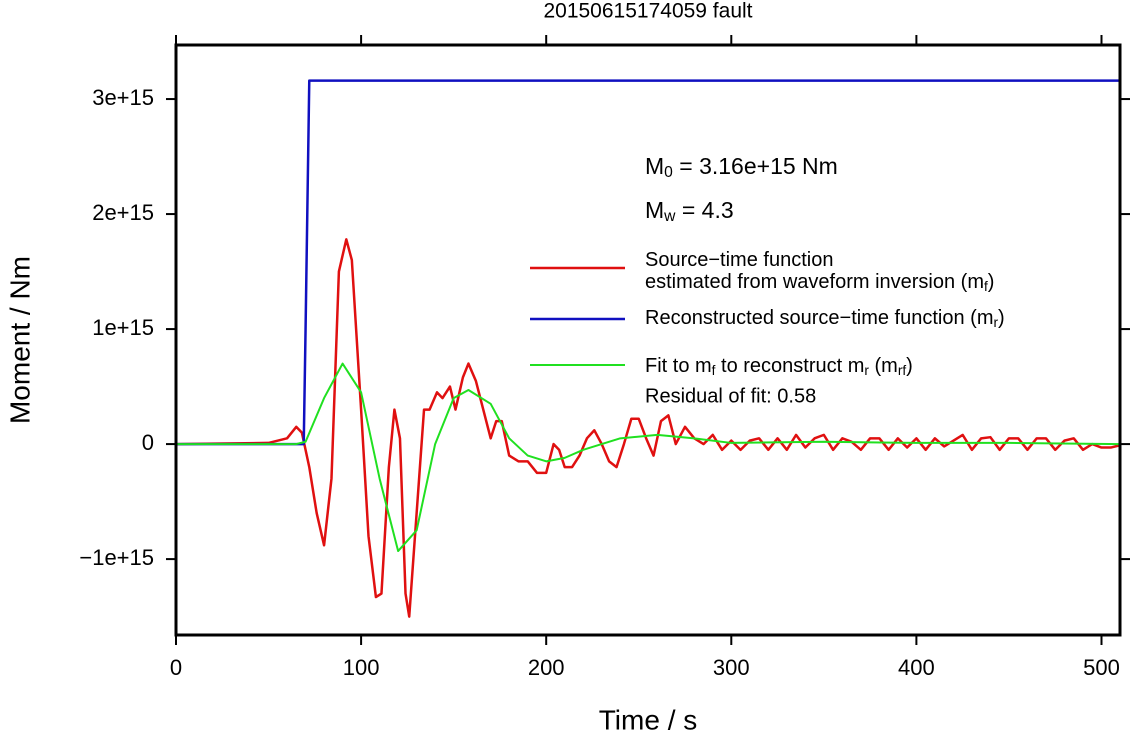 The width and height of the screenshot is (1134, 736). Describe the element at coordinates (819, 318) in the screenshot. I see `text-part: Reconstructed source−time function (m` at that location.